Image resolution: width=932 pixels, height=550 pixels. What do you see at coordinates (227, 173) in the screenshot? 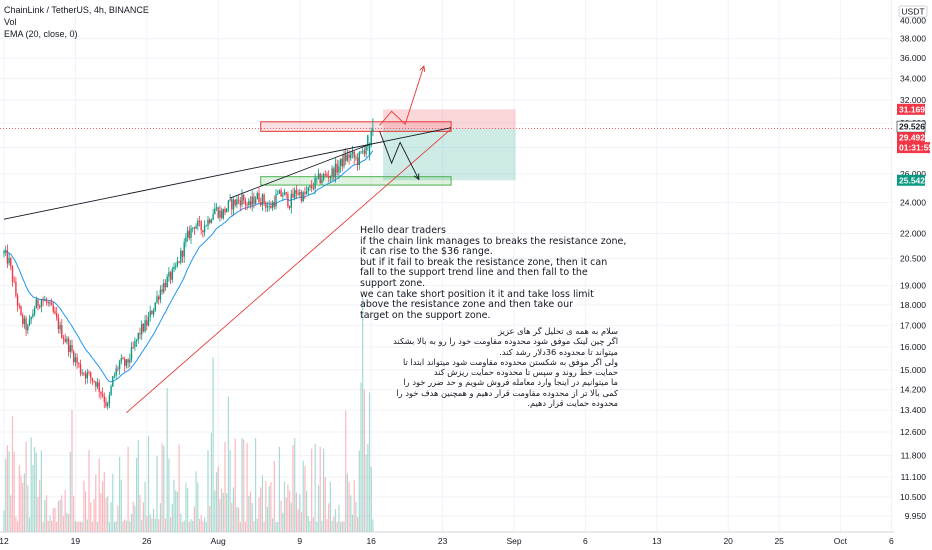
I see `trendline-upper-wedge` at bounding box center [227, 173].